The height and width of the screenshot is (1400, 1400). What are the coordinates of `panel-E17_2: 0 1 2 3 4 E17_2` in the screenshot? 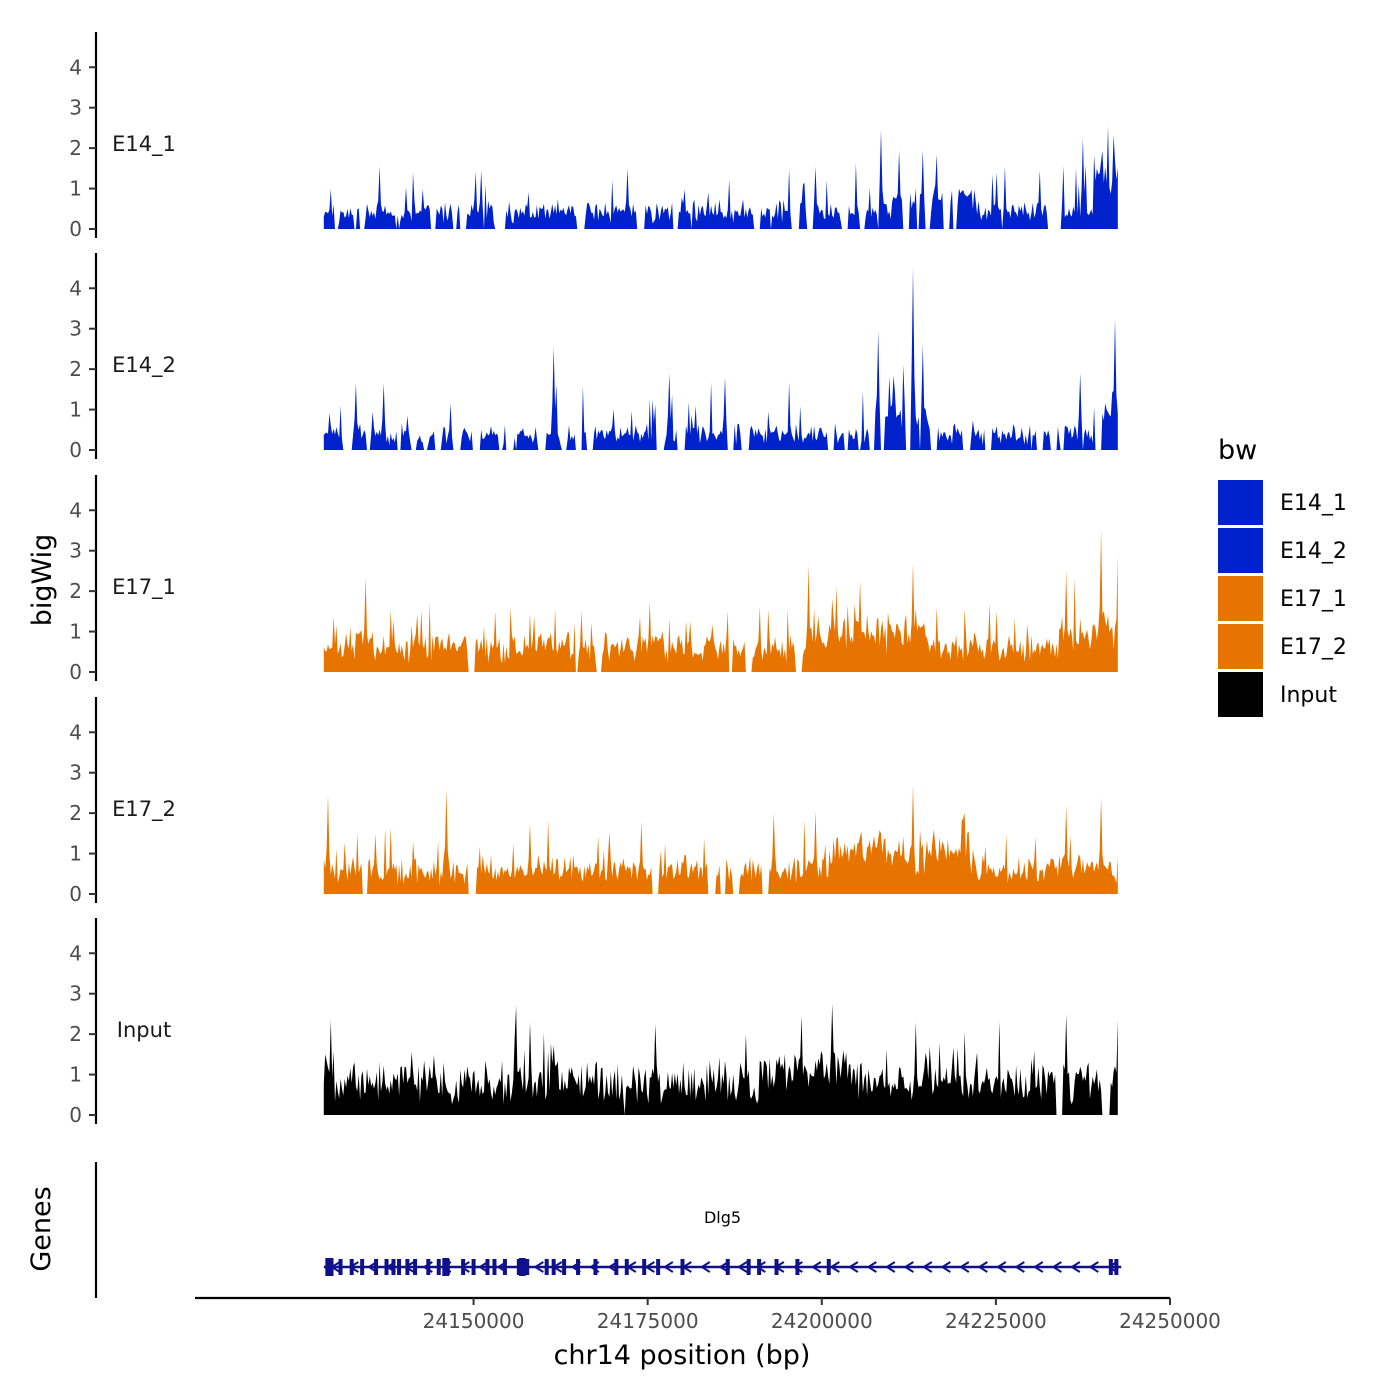 It's located at (593, 801).